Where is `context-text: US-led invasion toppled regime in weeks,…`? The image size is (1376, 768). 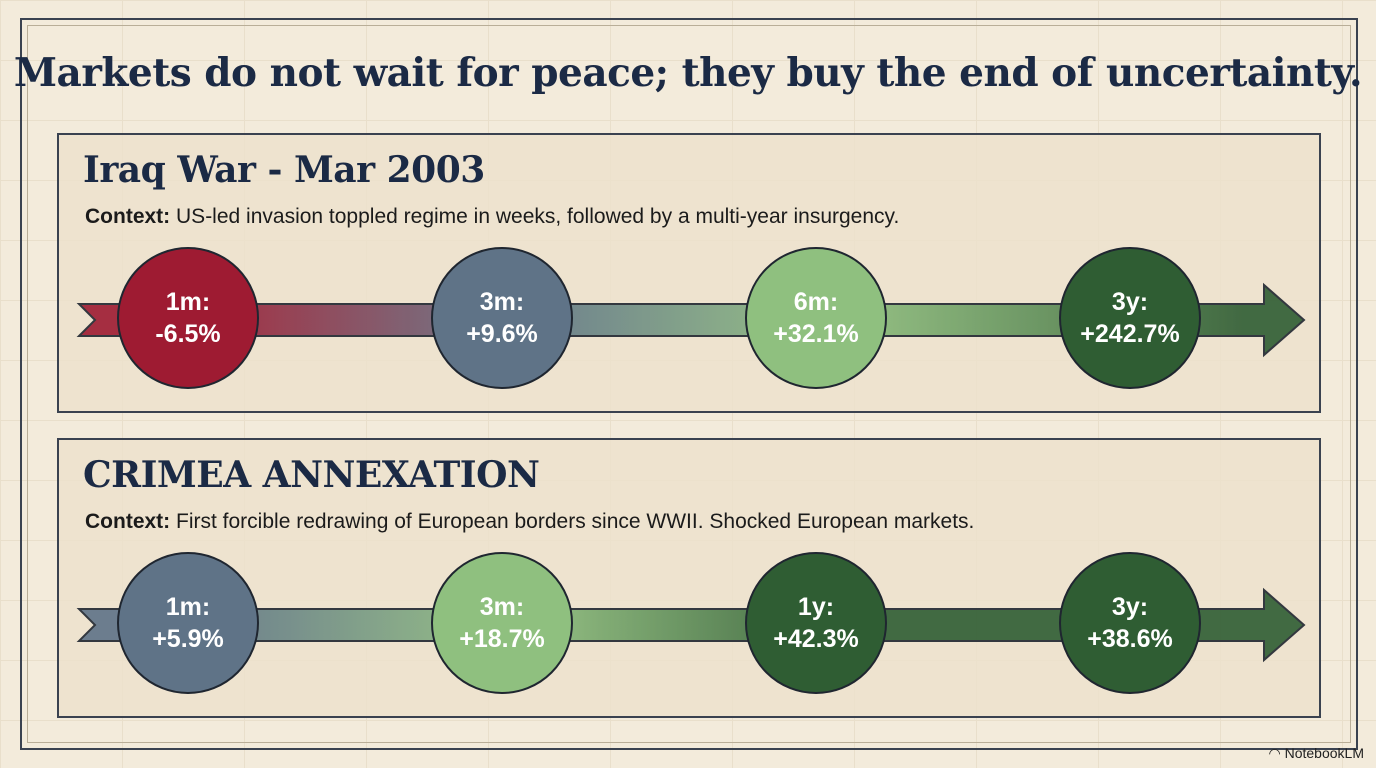
context-text: US-led invasion toppled regime in weeks,… is located at coordinates (538, 216).